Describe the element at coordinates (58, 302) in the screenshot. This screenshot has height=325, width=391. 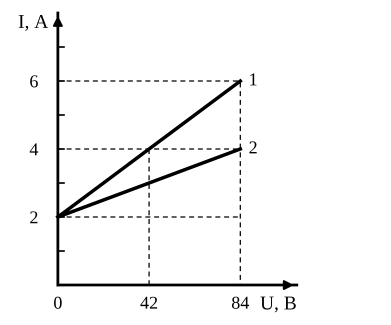
I see `x-tick-label: 0` at that location.